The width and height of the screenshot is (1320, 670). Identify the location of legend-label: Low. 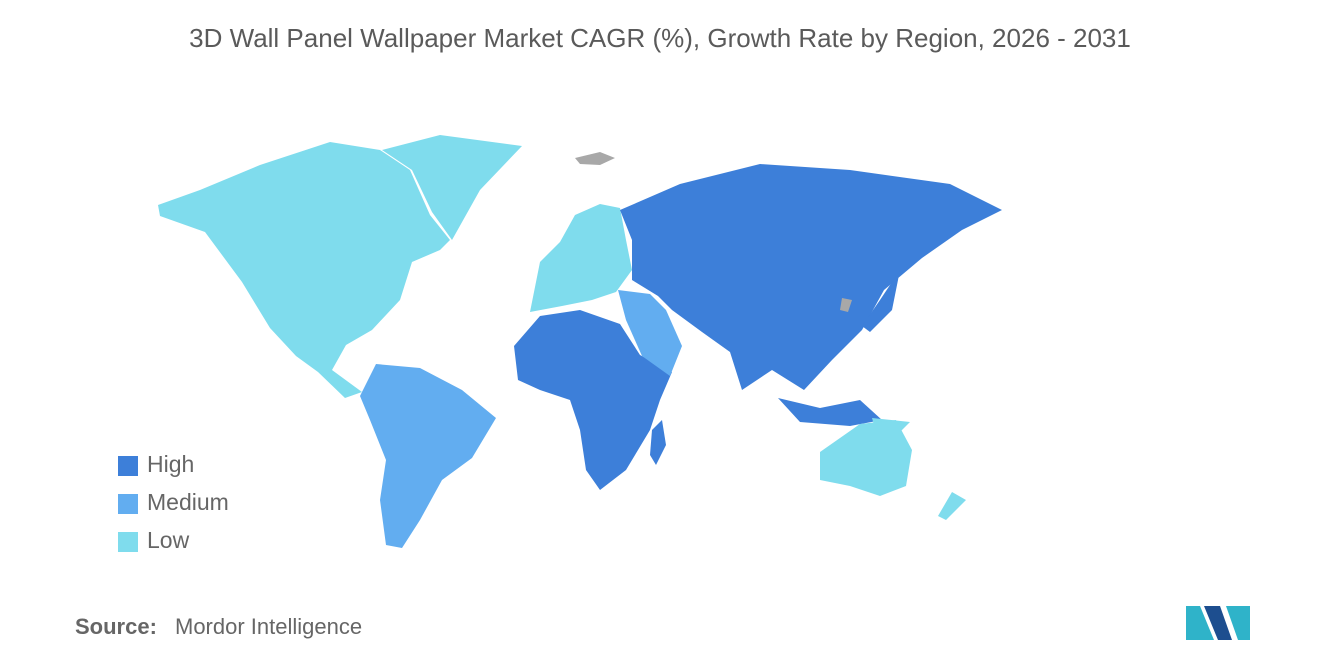
(168, 540).